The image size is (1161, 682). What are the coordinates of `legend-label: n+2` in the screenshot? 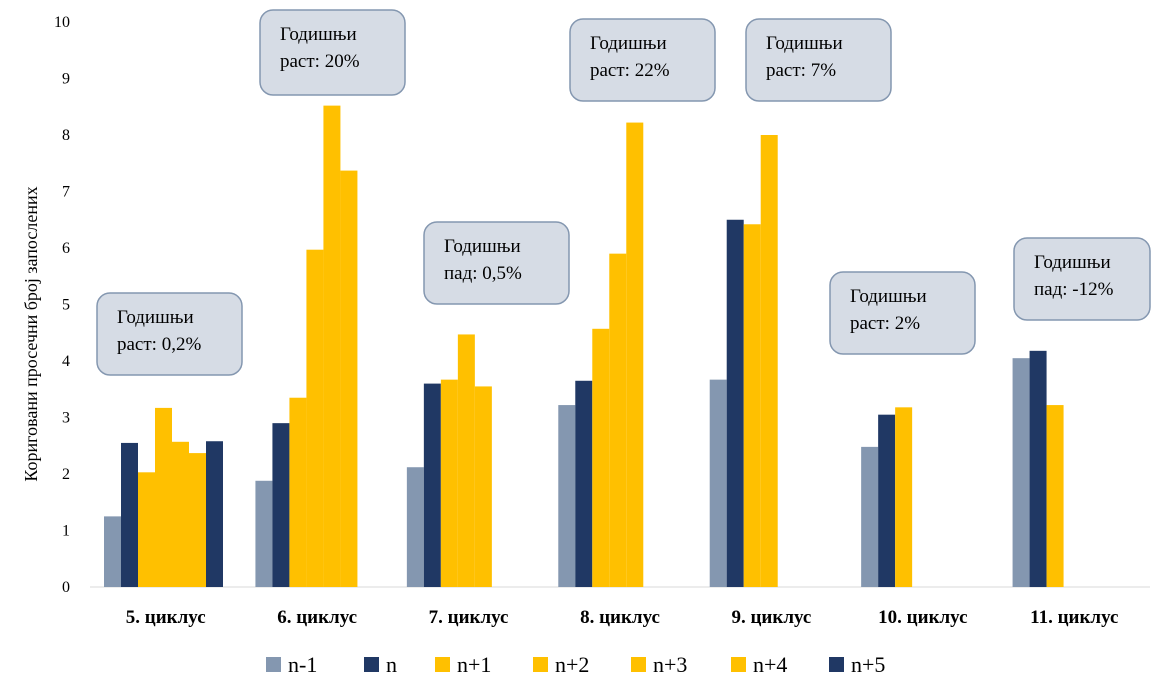 It's located at (572, 664).